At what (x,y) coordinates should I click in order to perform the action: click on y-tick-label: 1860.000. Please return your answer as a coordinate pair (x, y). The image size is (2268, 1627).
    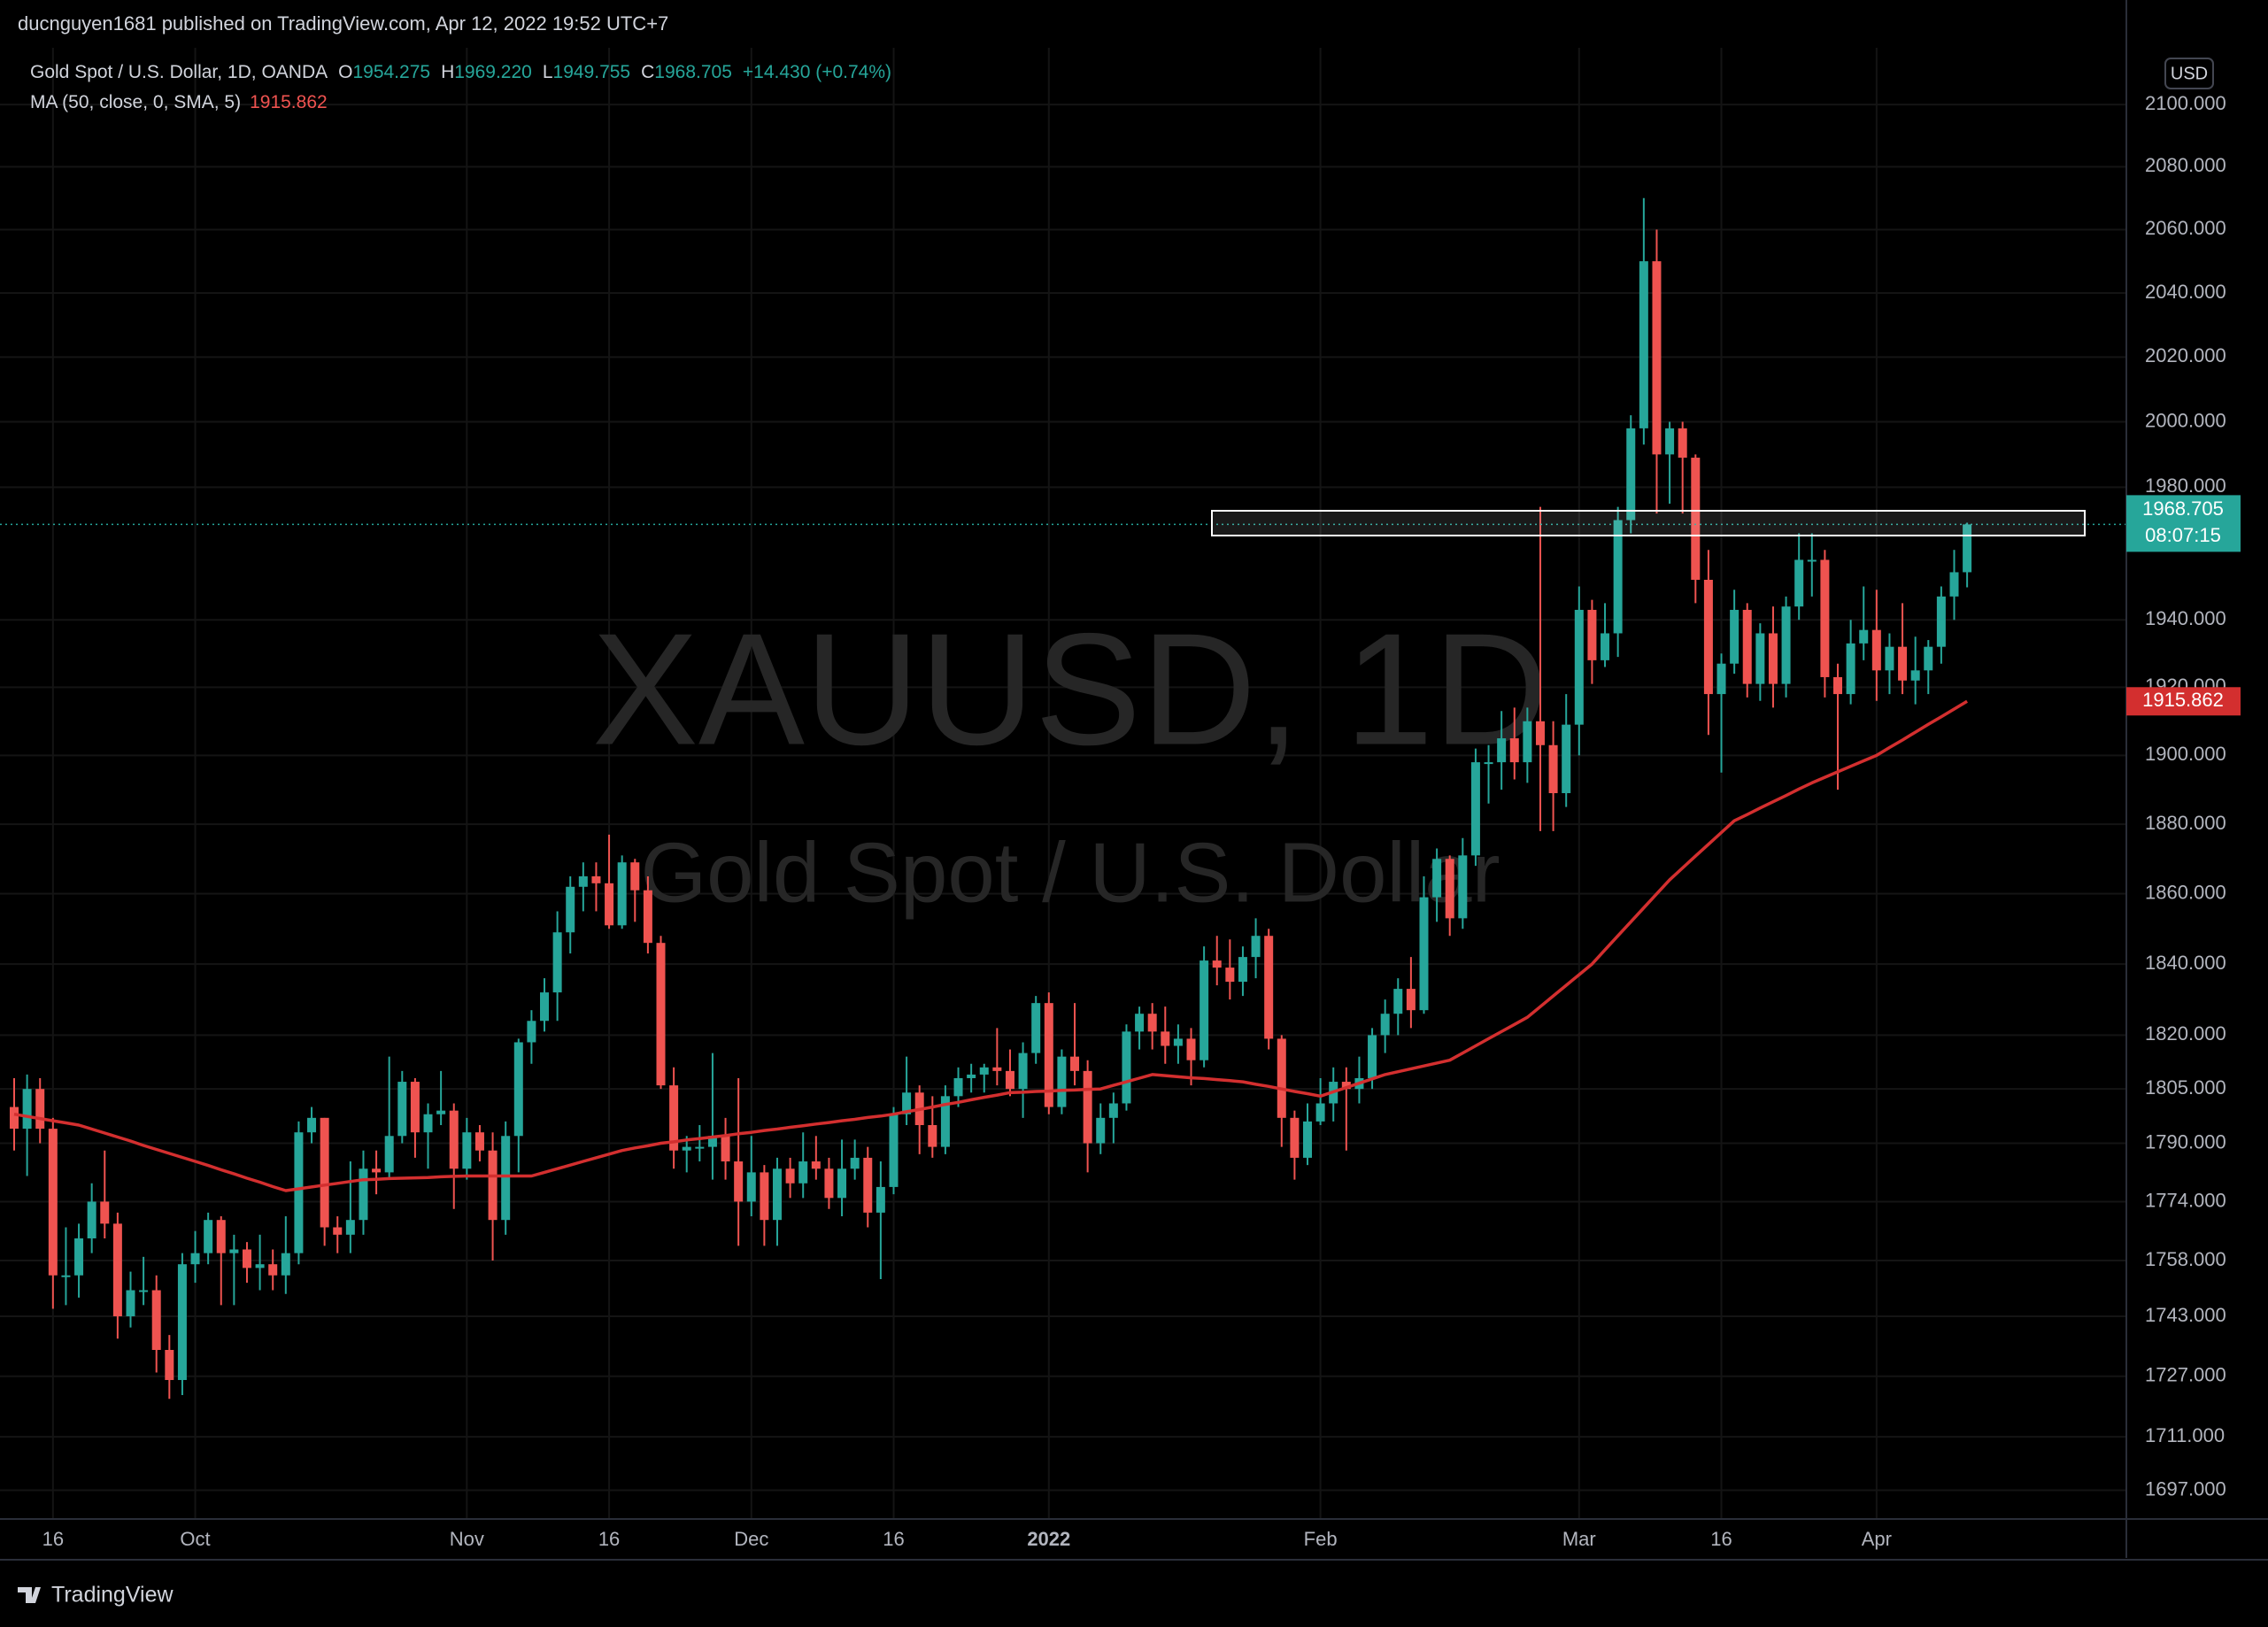
    Looking at the image, I should click on (2185, 892).